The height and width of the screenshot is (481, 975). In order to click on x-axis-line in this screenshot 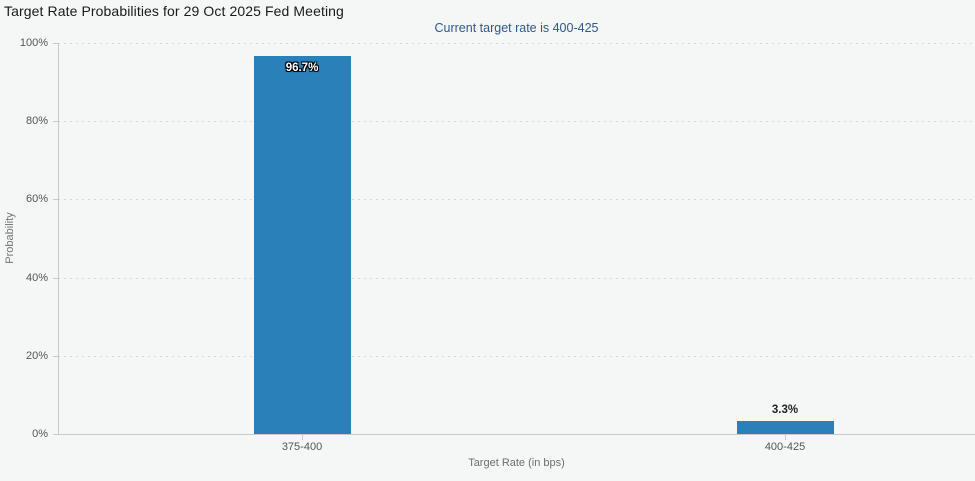, I will do `click(516, 434)`.